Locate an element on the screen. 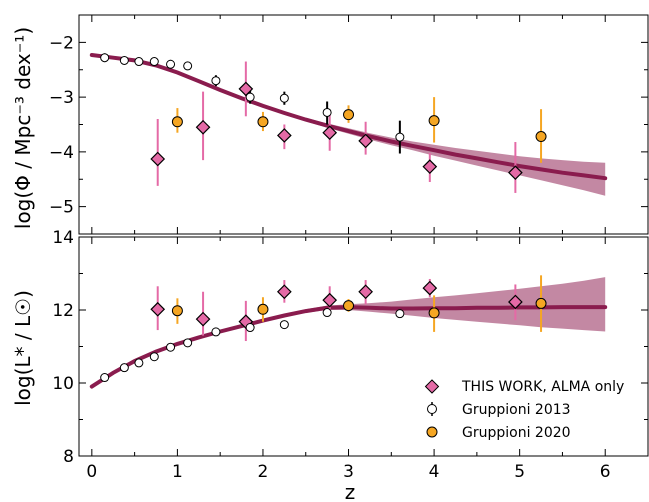 This screenshot has width=649, height=502. y-tick-label: −3 is located at coordinates (61, 98).